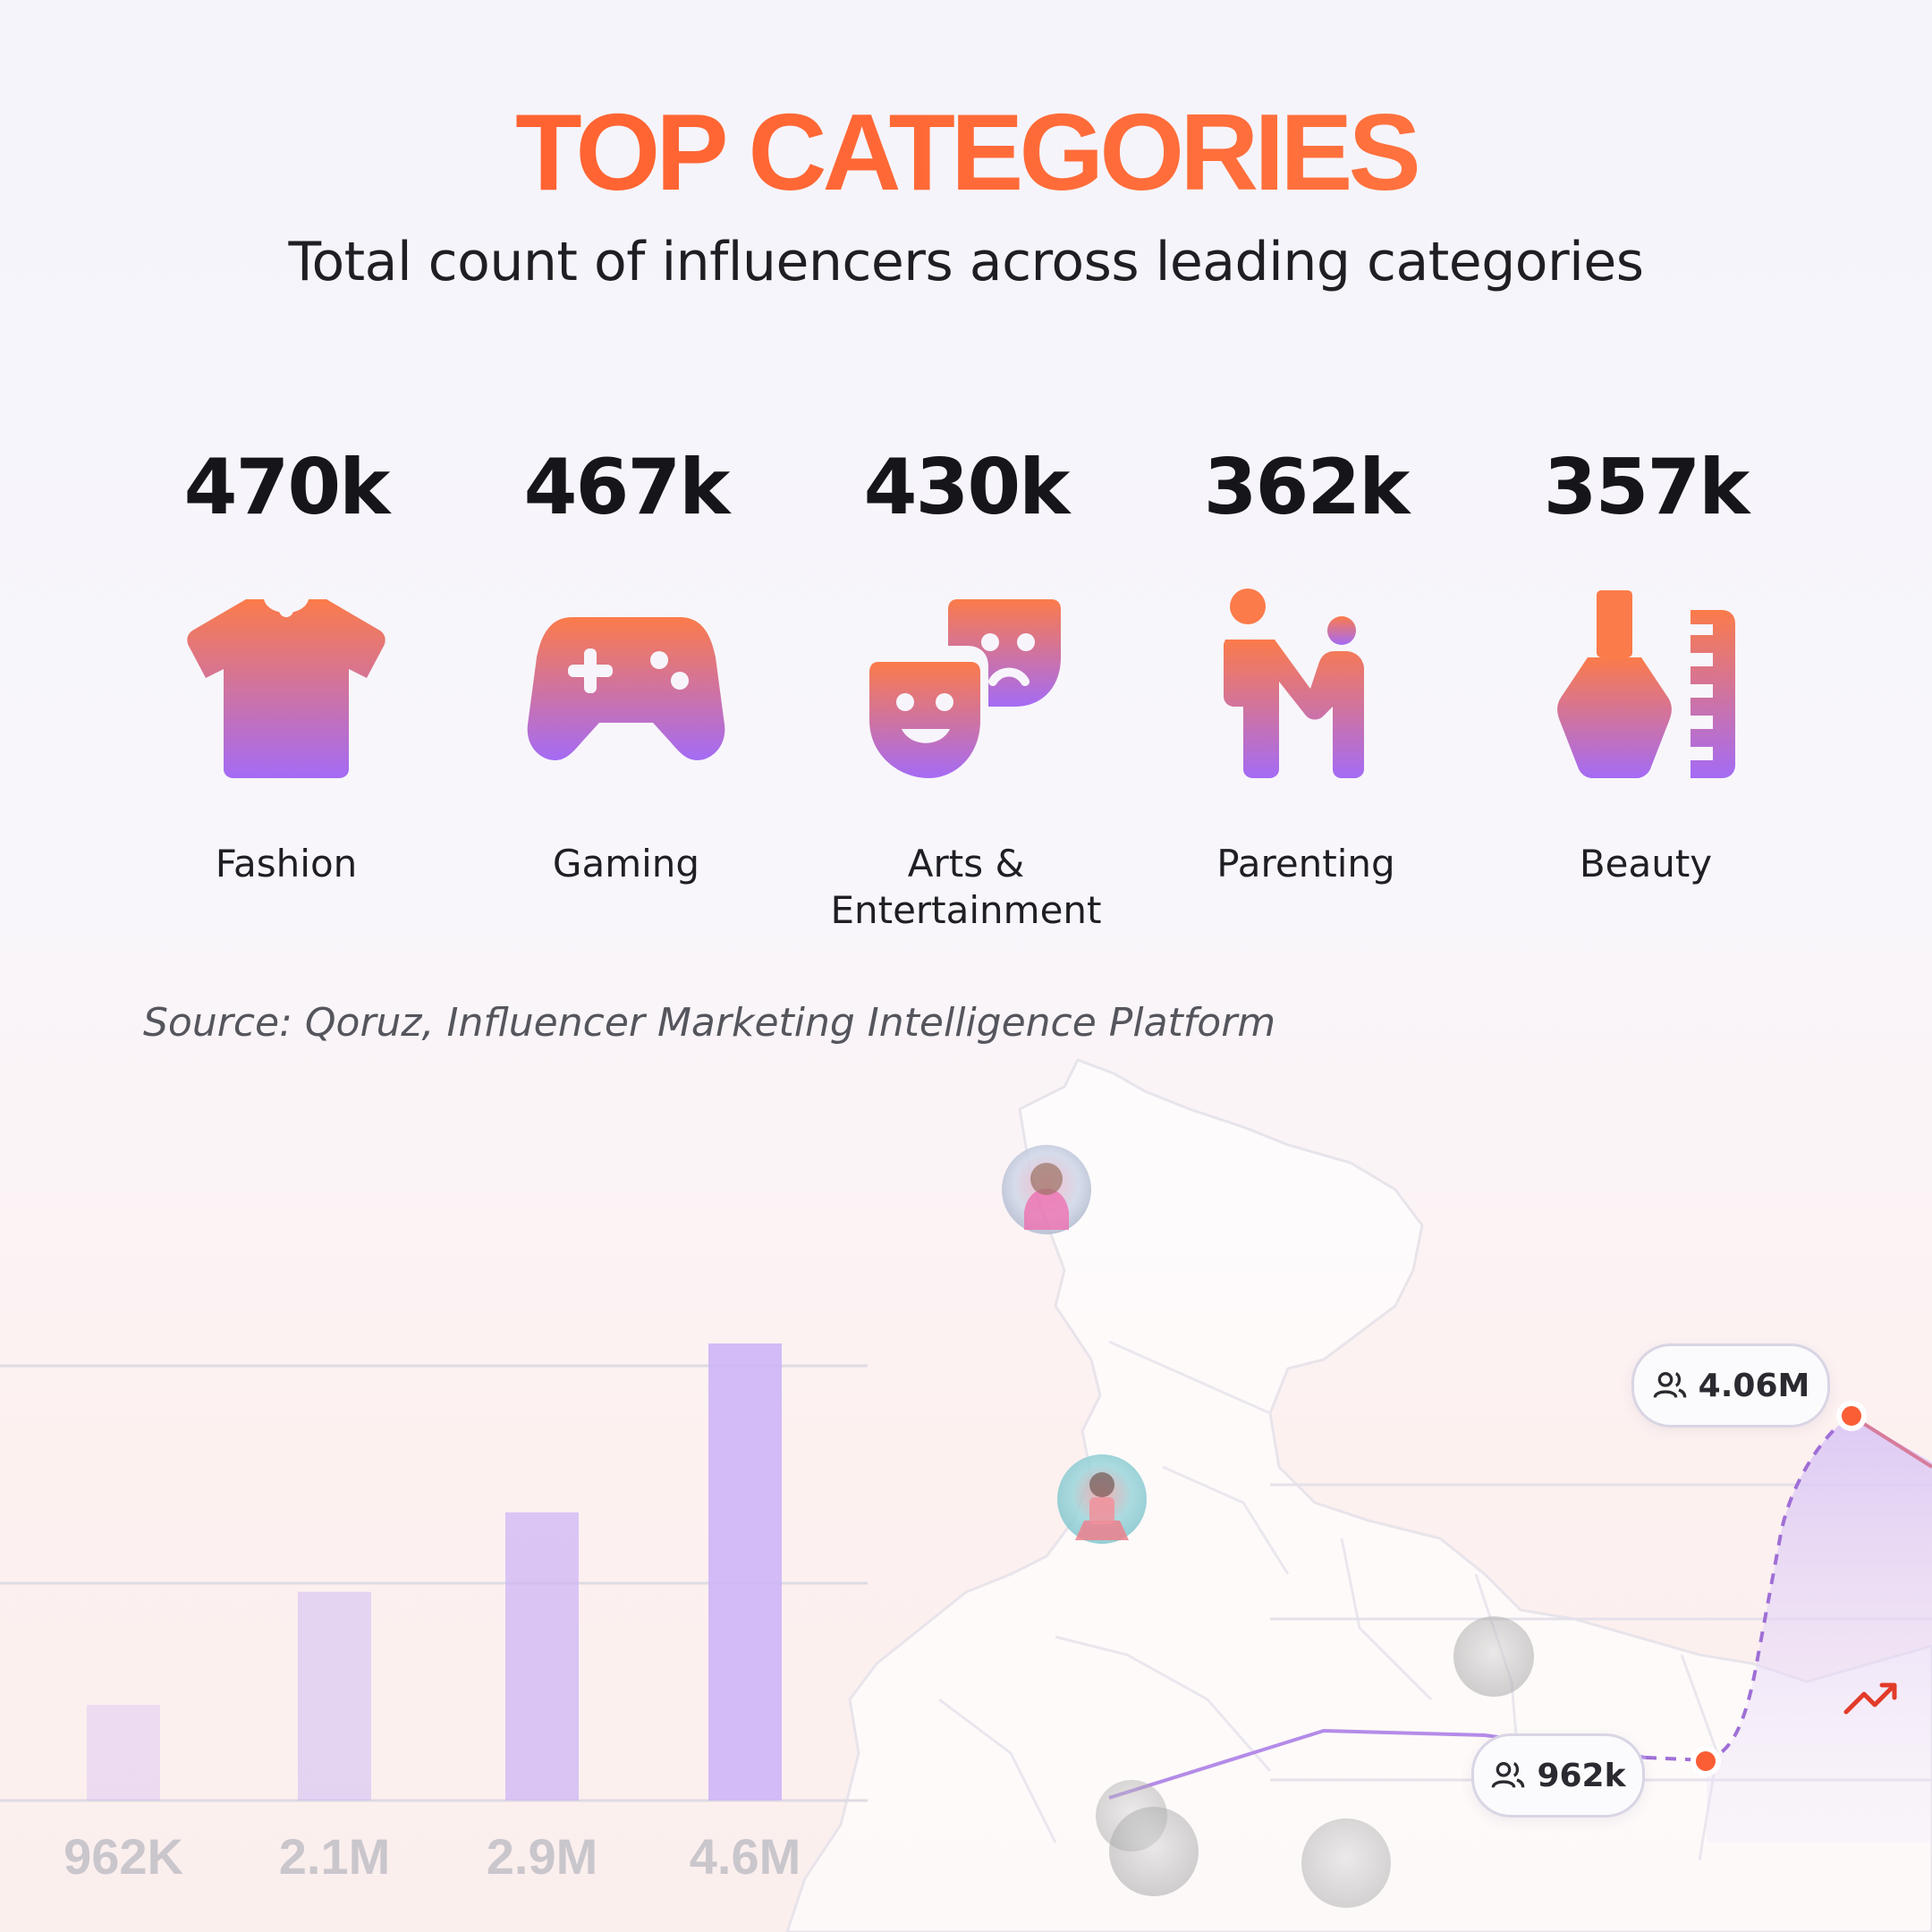 This screenshot has height=1932, width=1932. I want to click on category-parenting: 362k Parenting, so click(1306, 662).